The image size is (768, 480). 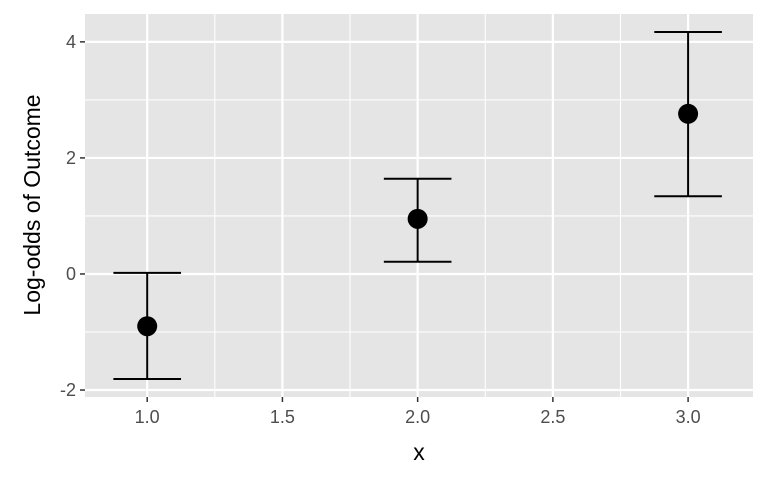 I want to click on y-tick-label: 2, so click(x=71, y=158).